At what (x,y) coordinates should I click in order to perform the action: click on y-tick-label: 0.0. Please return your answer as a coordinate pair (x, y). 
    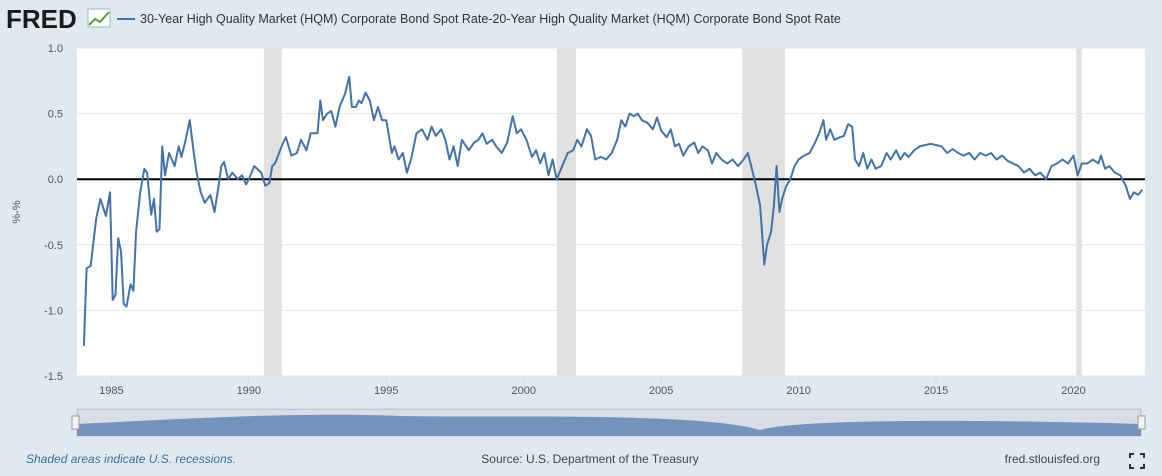
    Looking at the image, I should click on (55, 180).